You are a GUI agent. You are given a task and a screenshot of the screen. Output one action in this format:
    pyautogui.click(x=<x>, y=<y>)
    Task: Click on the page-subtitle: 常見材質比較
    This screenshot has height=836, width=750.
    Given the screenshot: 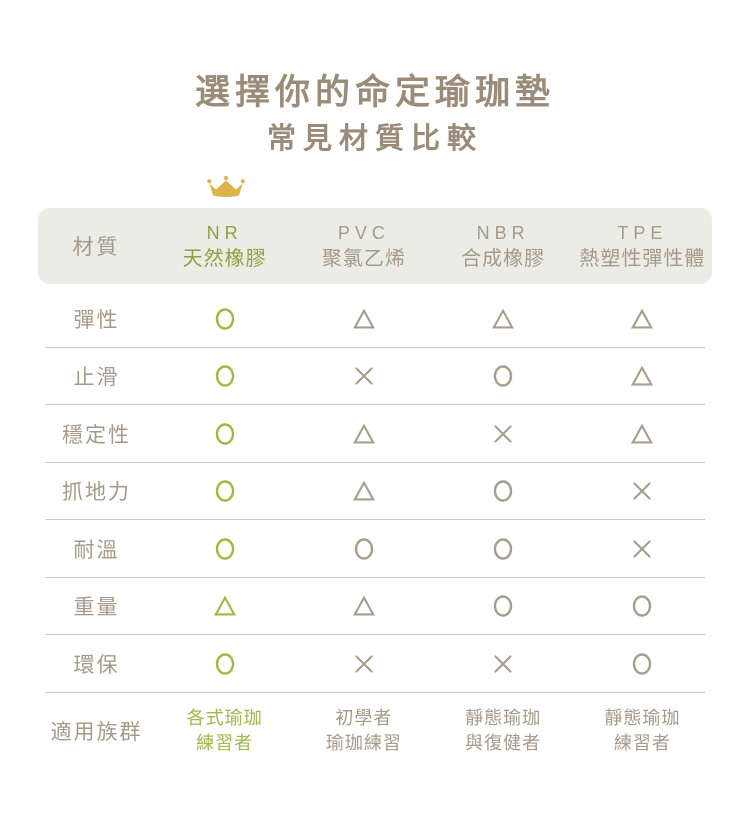 What is the action you would take?
    pyautogui.click(x=374, y=139)
    